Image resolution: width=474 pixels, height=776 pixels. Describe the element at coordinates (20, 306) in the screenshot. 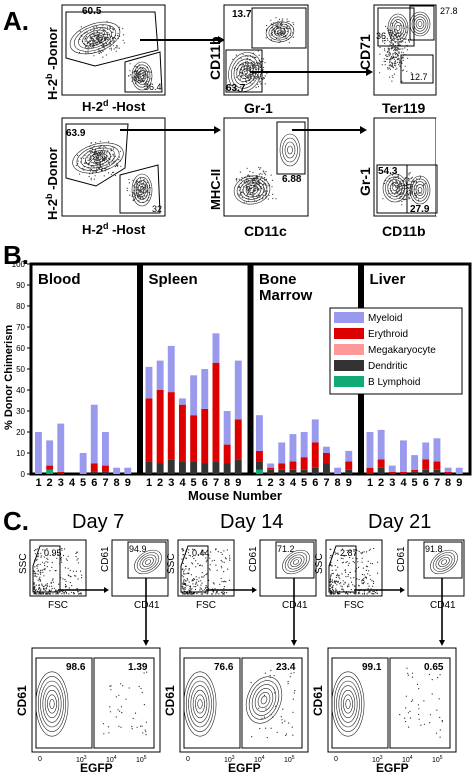

I see `y-tick-label: 80` at that location.